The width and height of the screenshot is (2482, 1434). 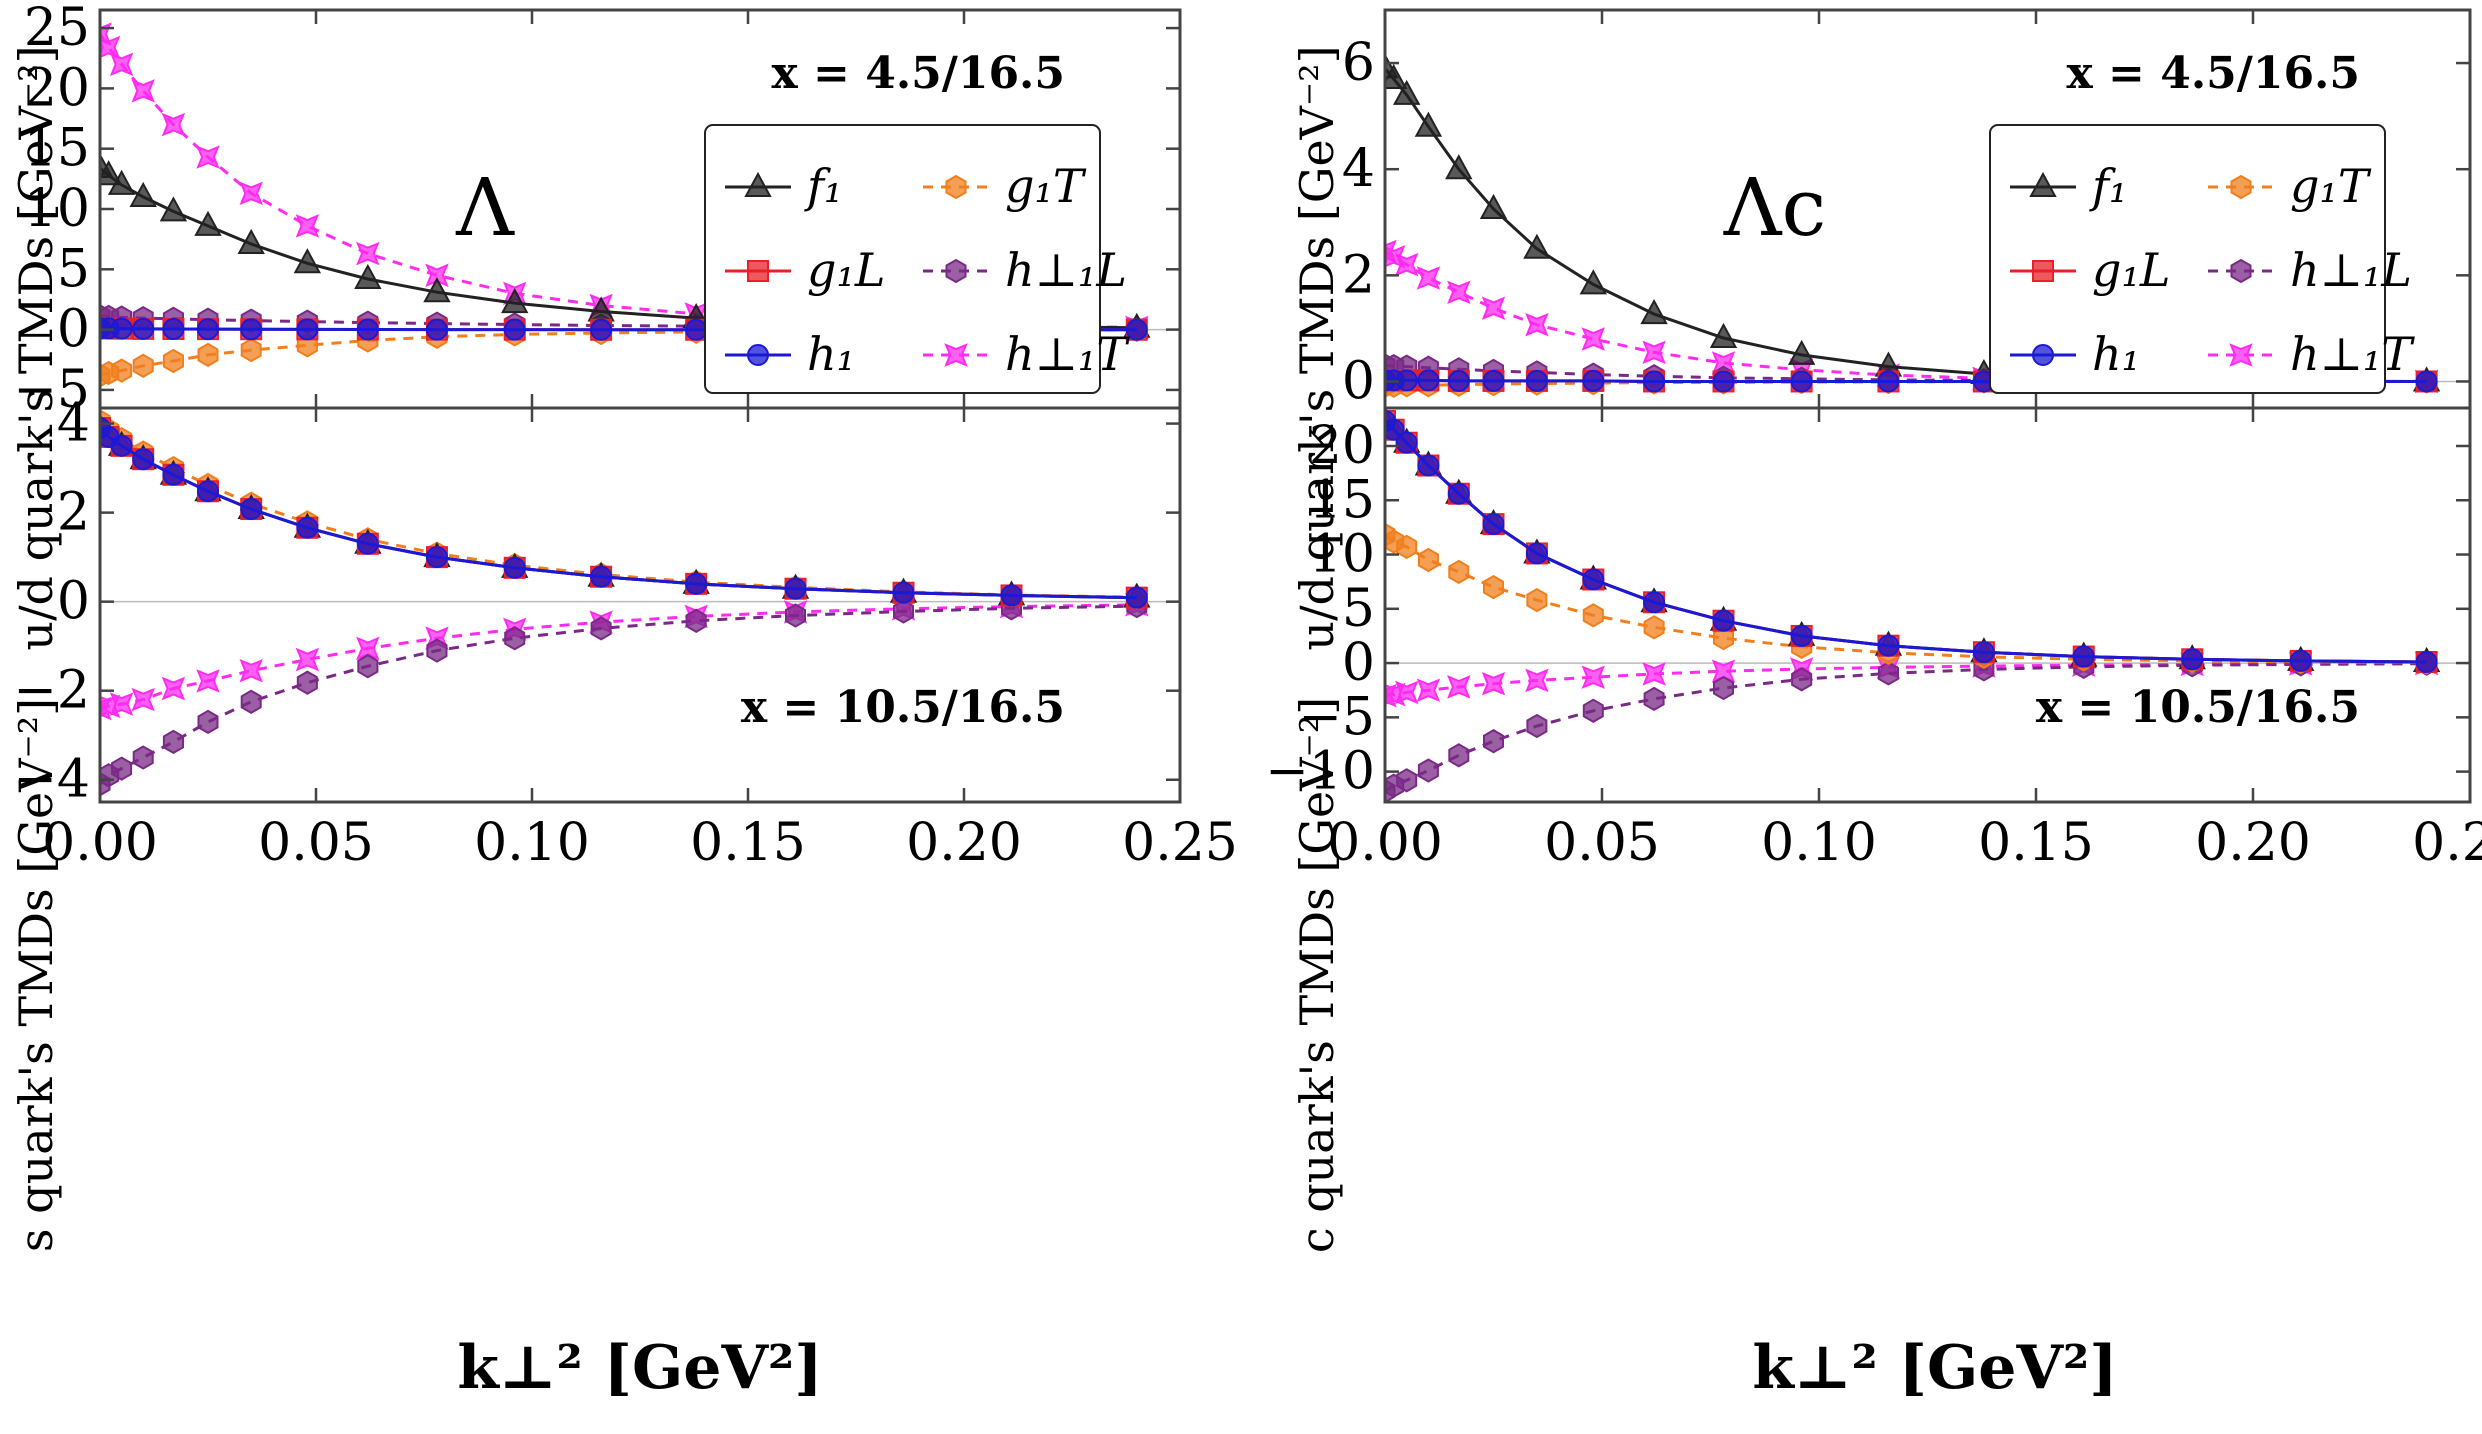 What do you see at coordinates (639, 1368) in the screenshot?
I see `x-axis-title-left: k⊥² [GeV²]` at bounding box center [639, 1368].